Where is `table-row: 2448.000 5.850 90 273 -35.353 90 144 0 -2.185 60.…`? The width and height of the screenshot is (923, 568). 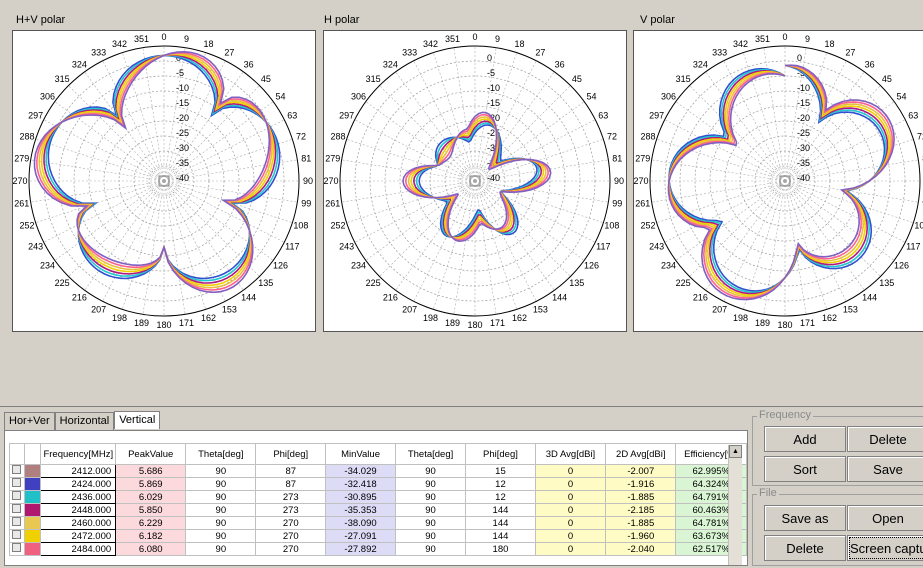
table-row: 2448.000 5.850 90 273 -35.353 90 144 0 -2.185 60.… is located at coordinates (378, 510).